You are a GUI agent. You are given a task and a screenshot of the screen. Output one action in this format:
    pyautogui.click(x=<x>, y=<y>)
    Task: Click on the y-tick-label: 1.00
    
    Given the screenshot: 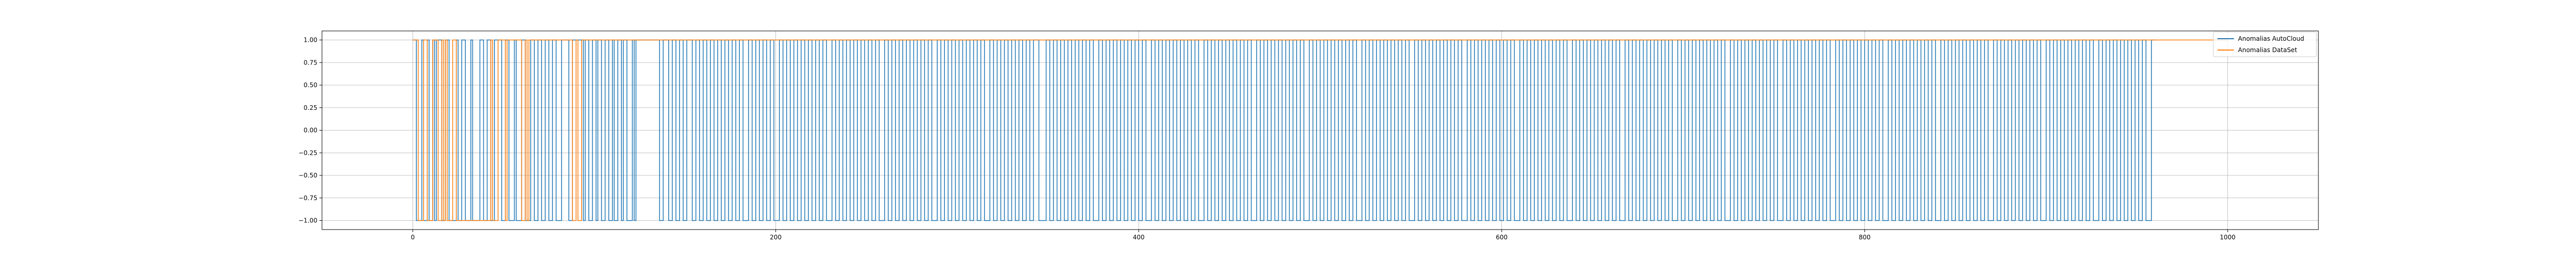 What is the action you would take?
    pyautogui.click(x=310, y=41)
    